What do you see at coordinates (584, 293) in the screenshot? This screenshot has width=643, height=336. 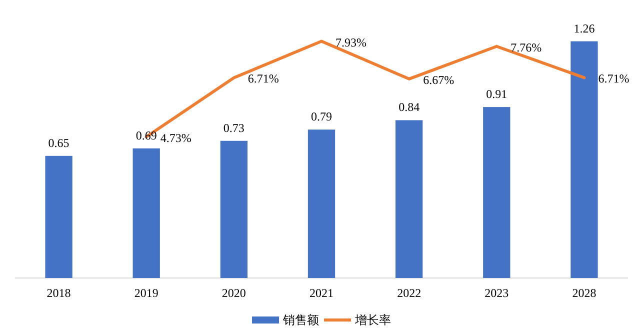 I see `x-tick-label: 2028` at bounding box center [584, 293].